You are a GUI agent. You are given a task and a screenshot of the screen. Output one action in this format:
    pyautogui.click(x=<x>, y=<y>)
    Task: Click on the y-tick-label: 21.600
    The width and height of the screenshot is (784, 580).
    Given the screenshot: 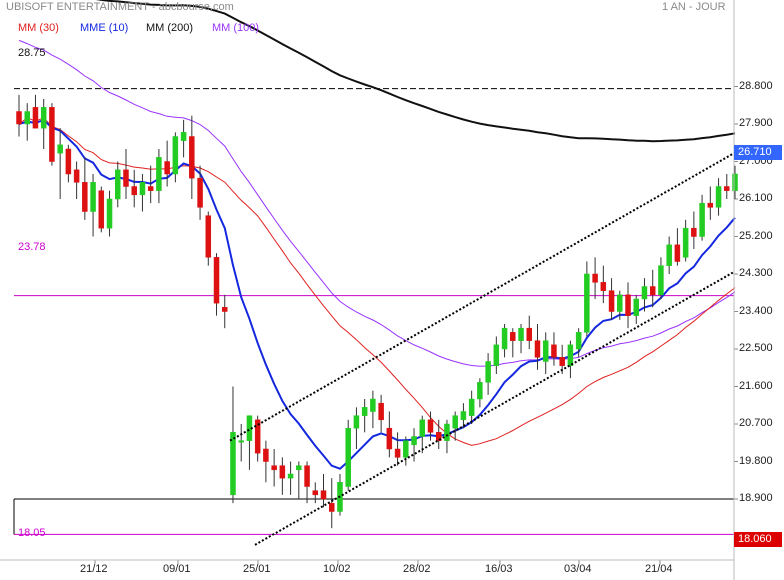 What is the action you would take?
    pyautogui.click(x=756, y=385)
    